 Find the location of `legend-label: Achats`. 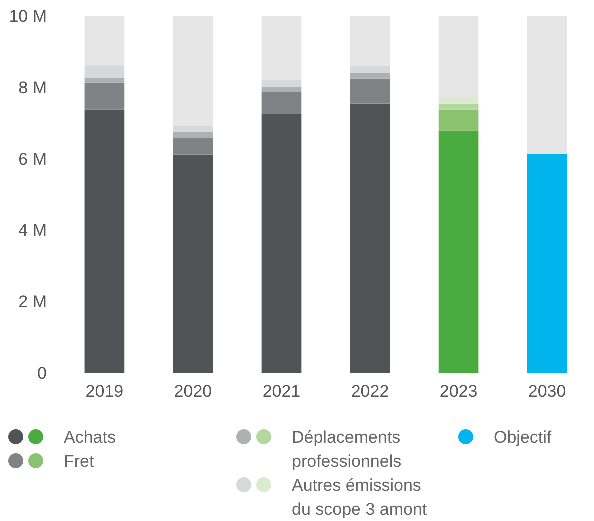

legend-label: Achats is located at coordinates (90, 437).